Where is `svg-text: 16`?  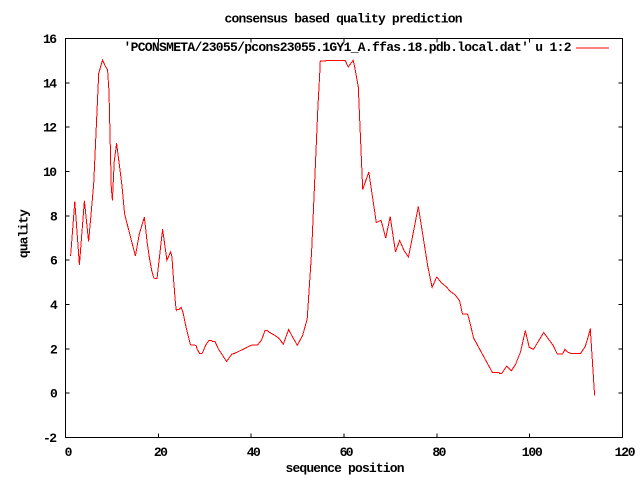
svg-text: 16 is located at coordinates (50, 39).